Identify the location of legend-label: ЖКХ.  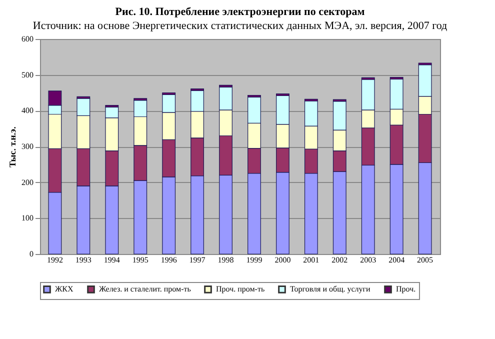
(64, 289).